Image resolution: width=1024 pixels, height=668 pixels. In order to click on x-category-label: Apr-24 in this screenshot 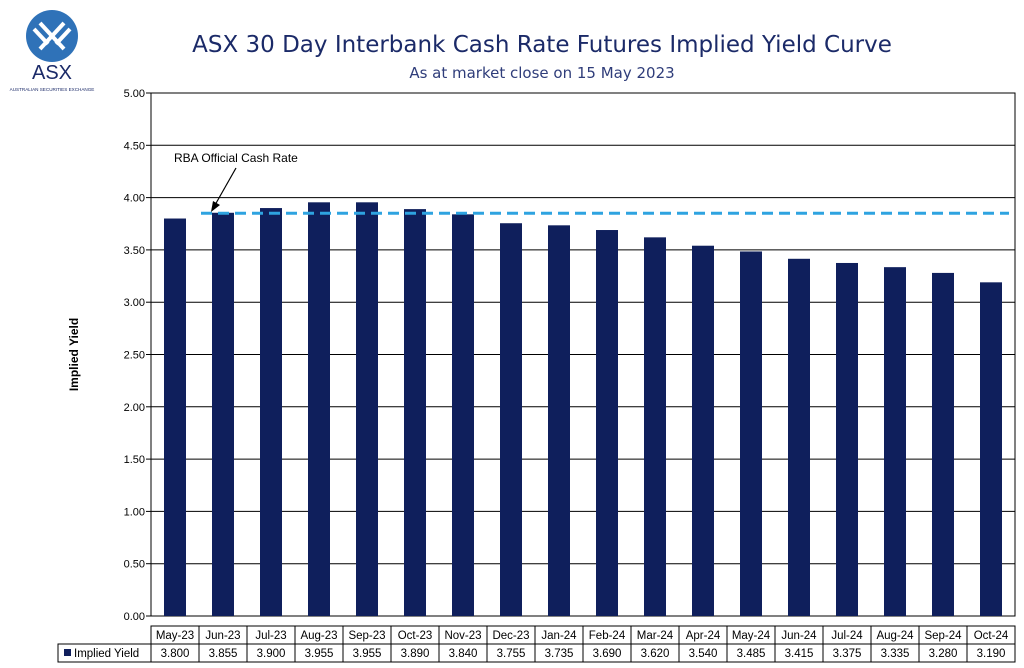, I will do `click(703, 636)`.